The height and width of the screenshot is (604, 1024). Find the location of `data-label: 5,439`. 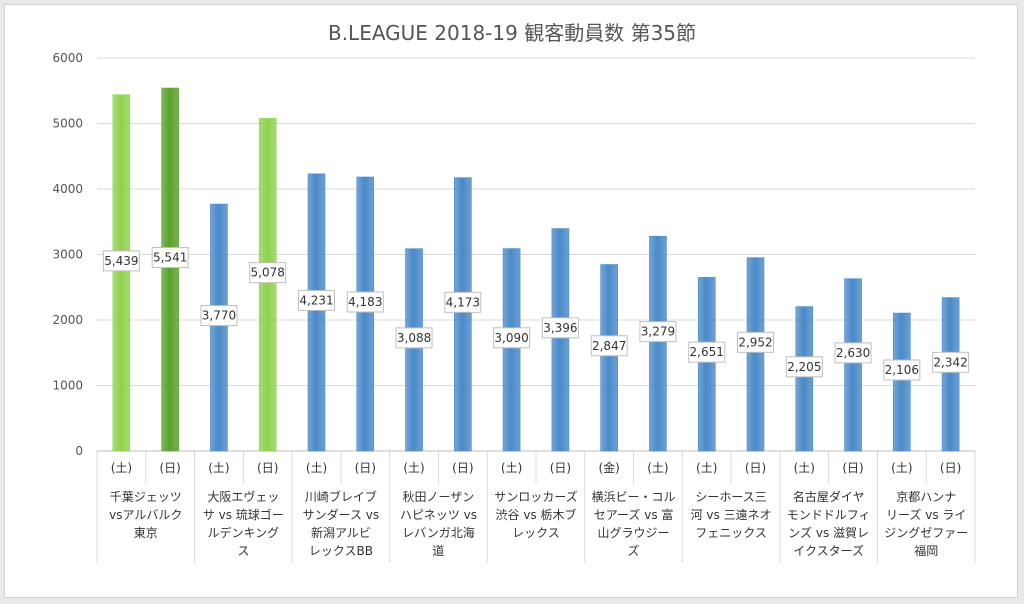

data-label: 5,439 is located at coordinates (121, 261).